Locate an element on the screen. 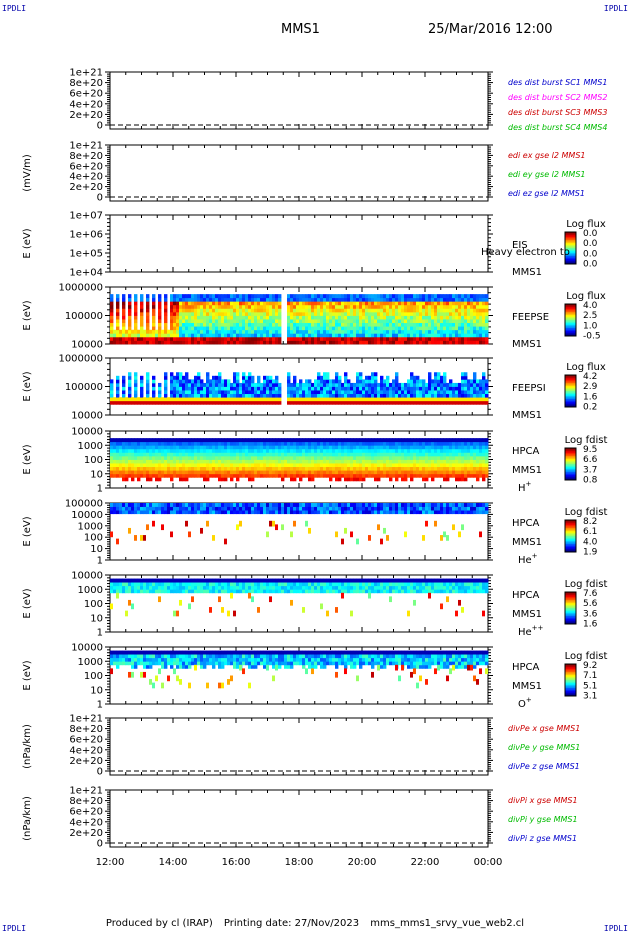 This screenshot has height=934, width=630. y-tick-label: 1e+06 is located at coordinates (86, 235).